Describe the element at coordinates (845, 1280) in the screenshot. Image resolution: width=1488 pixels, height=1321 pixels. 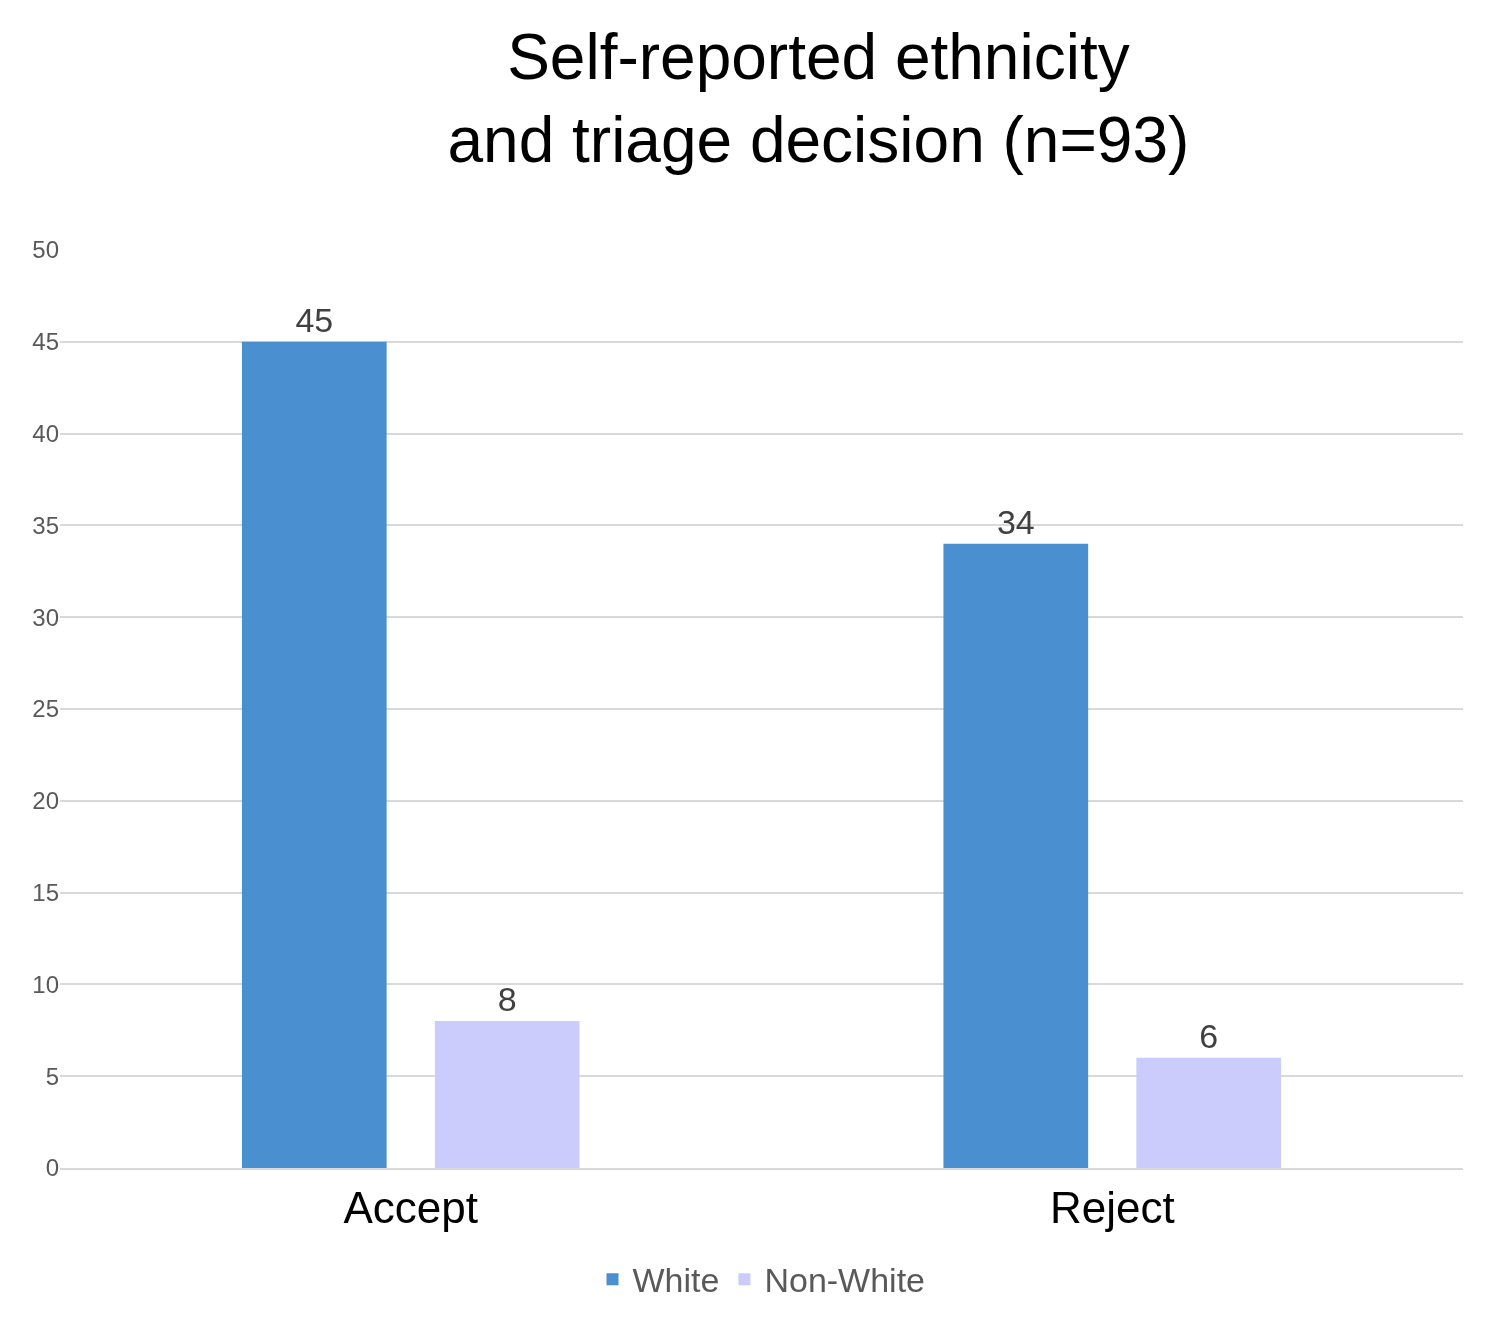
I see `legend-label: Non-White` at that location.